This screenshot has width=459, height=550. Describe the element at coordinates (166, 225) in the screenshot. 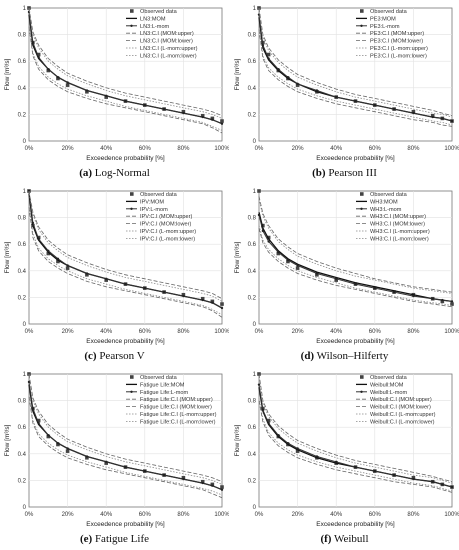

I see `legend-label: IPV:C.I (MOM:lower)` at that location.